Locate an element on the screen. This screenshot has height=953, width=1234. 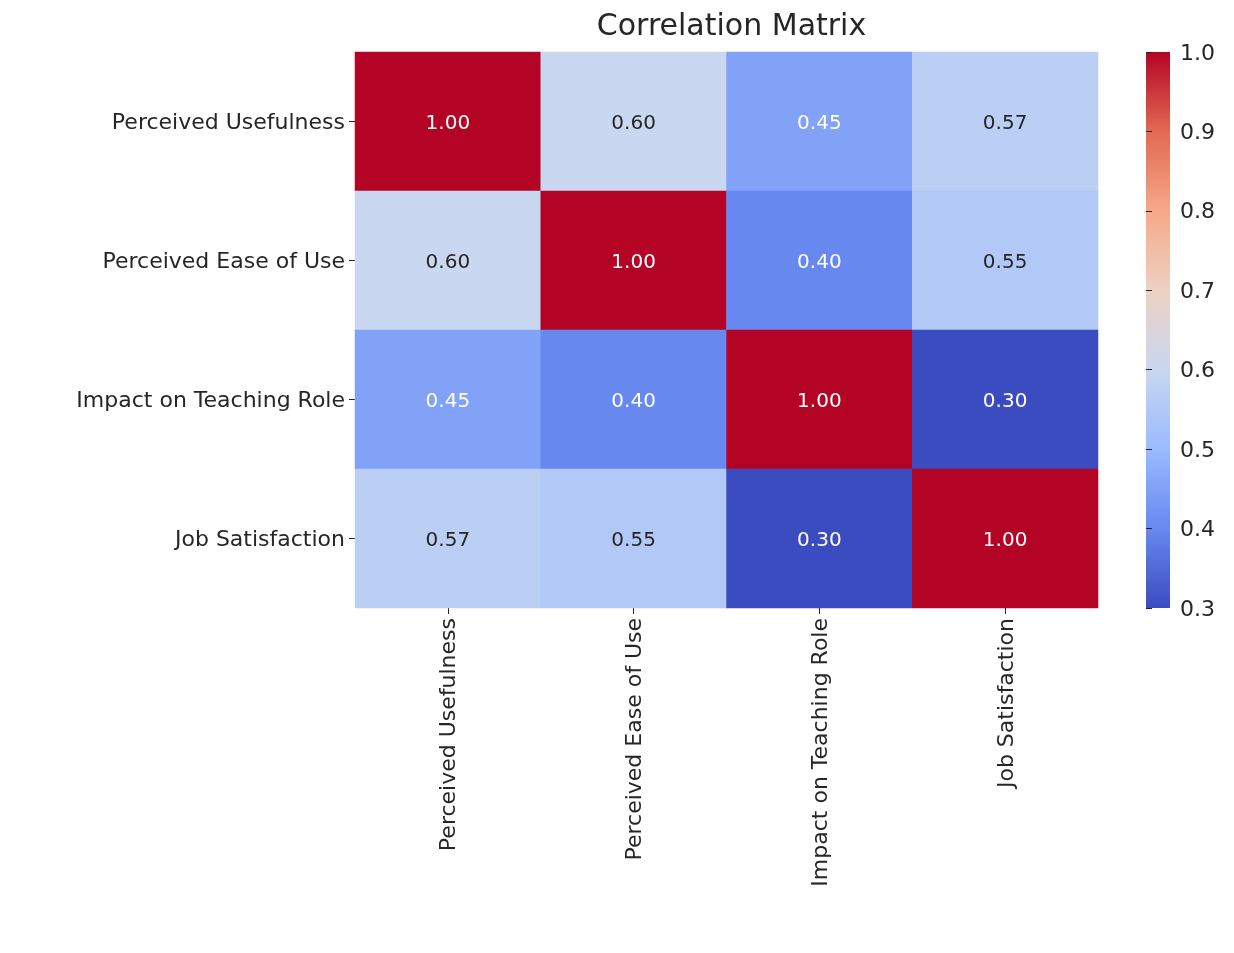
x-tick-label: Job Satisfaction is located at coordinates (1005, 704).